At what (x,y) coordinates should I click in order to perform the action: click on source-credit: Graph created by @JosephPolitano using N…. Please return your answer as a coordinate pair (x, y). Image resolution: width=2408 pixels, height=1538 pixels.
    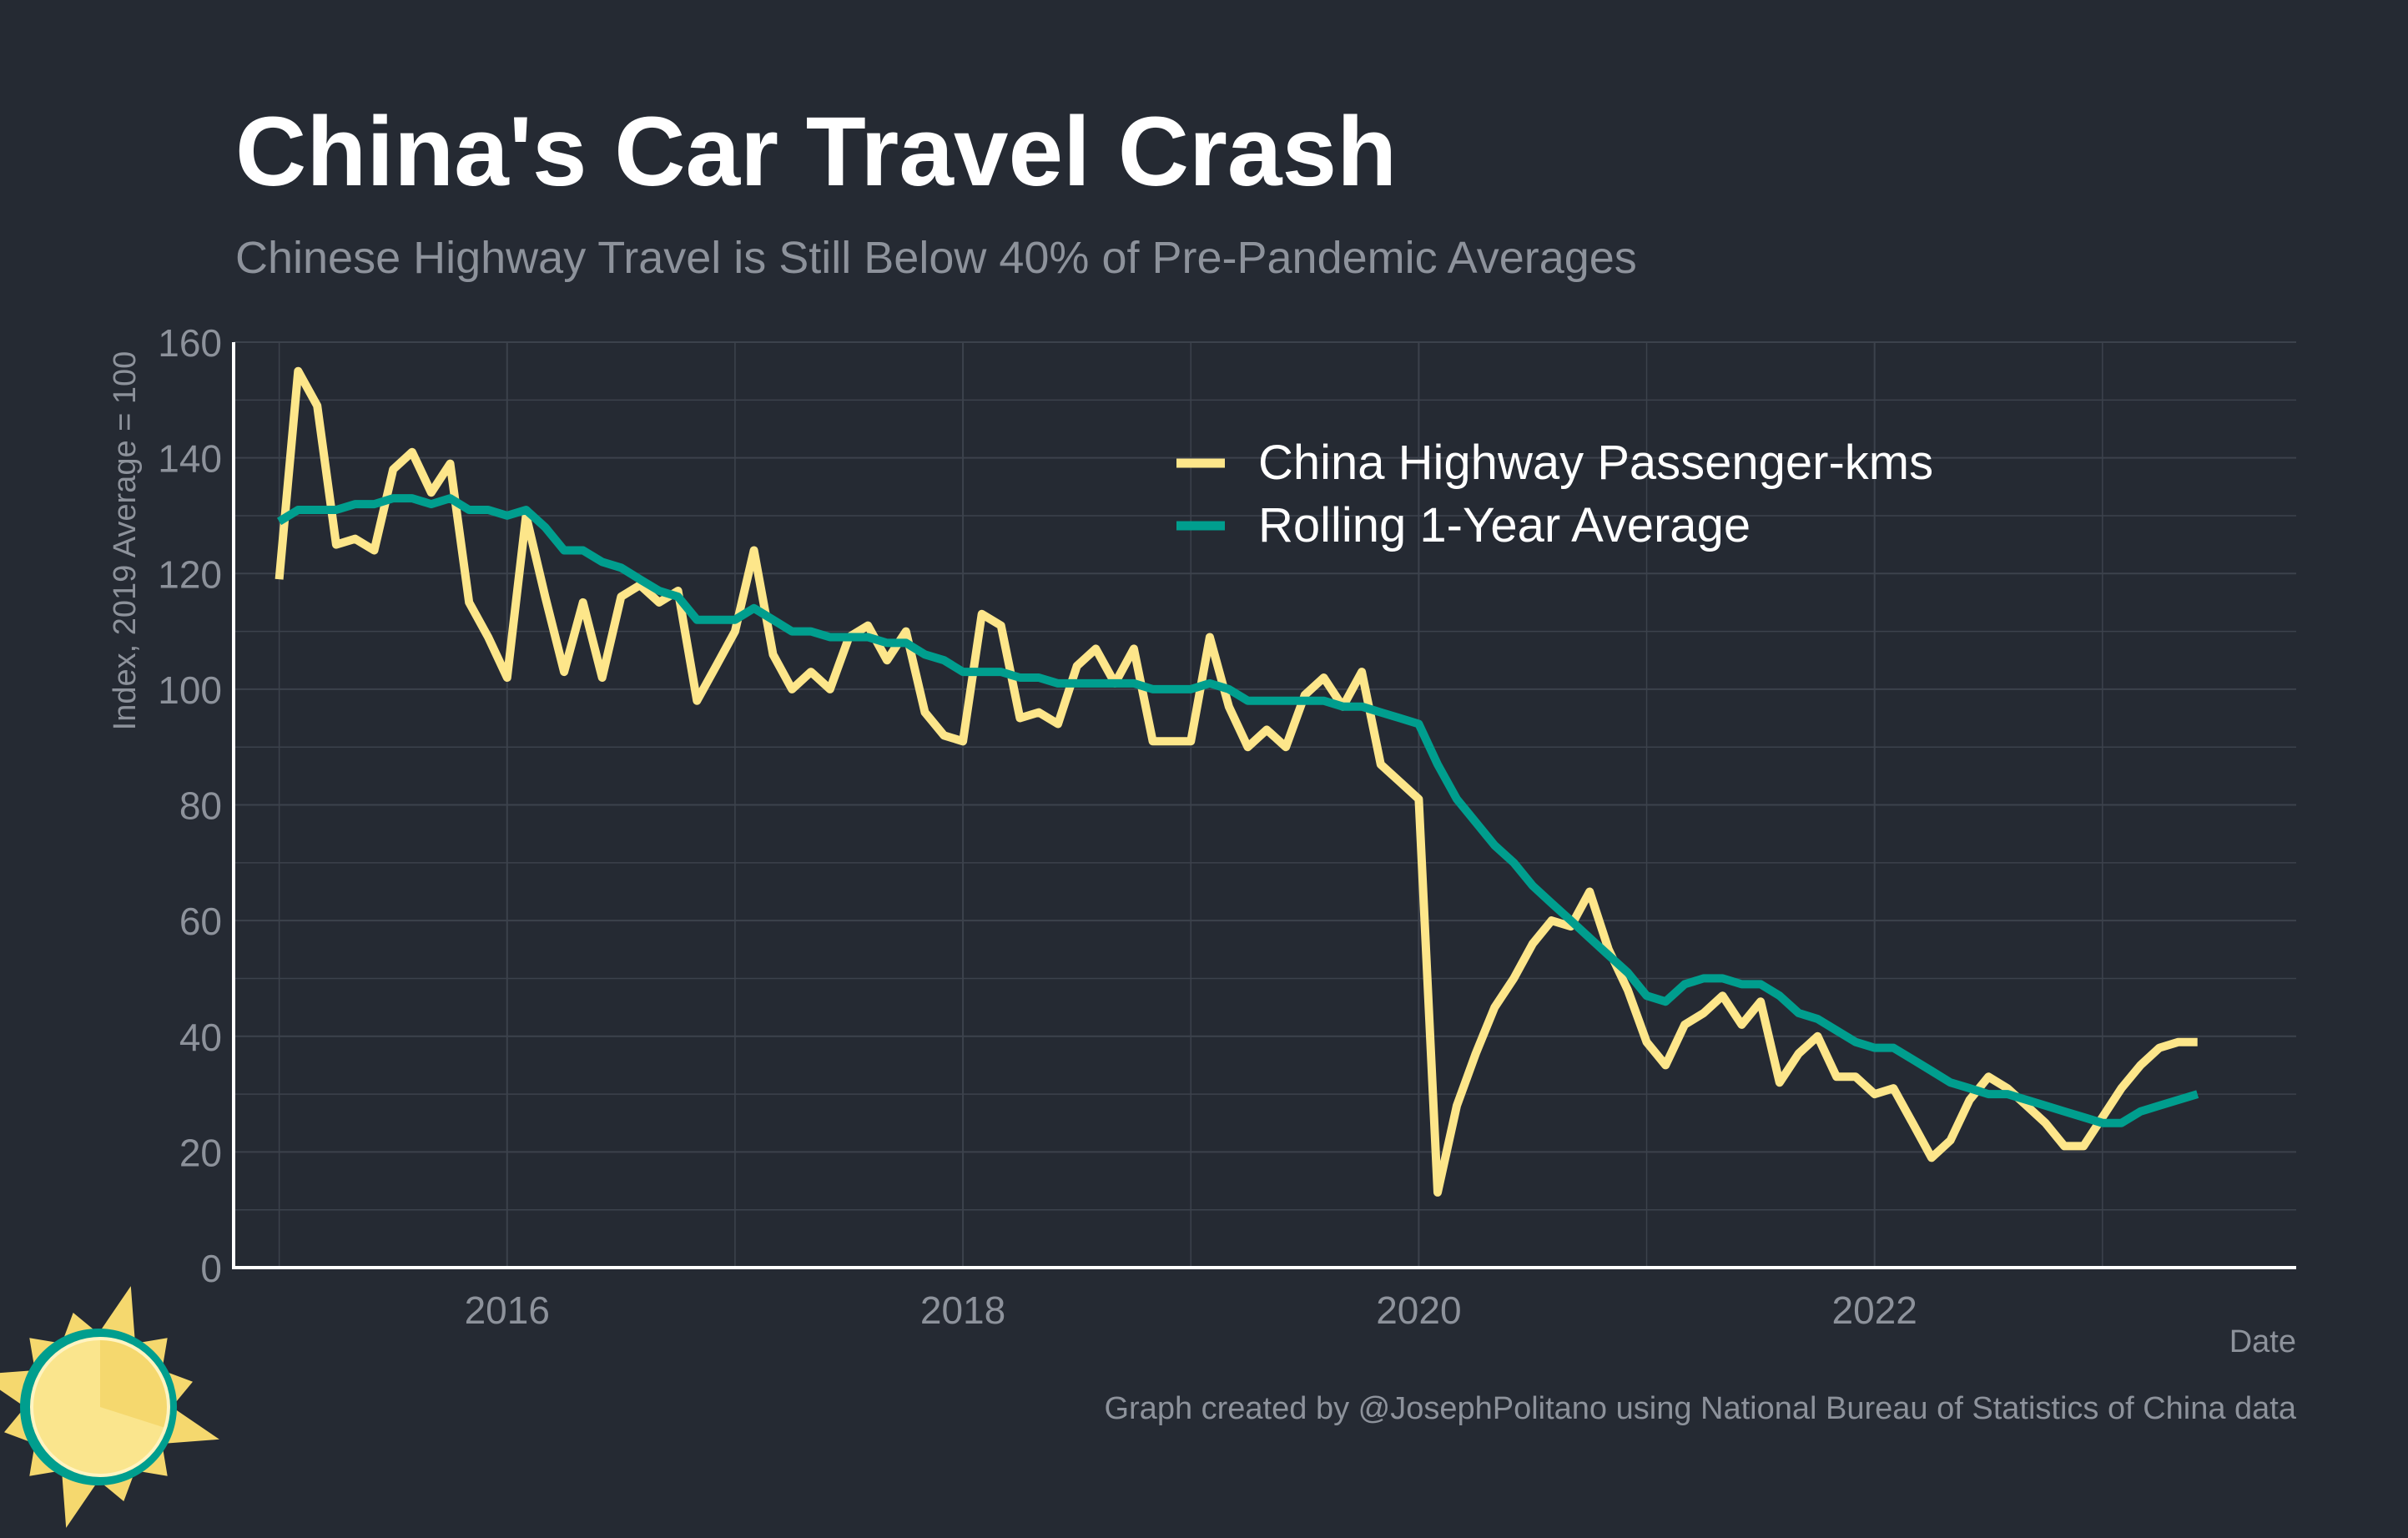
    Looking at the image, I should click on (1700, 1408).